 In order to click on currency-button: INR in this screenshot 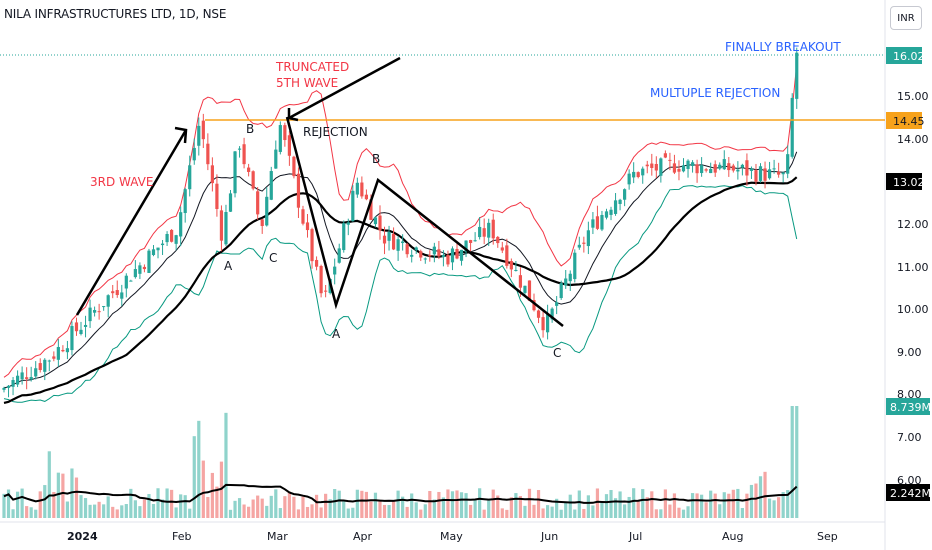, I will do `click(906, 18)`.